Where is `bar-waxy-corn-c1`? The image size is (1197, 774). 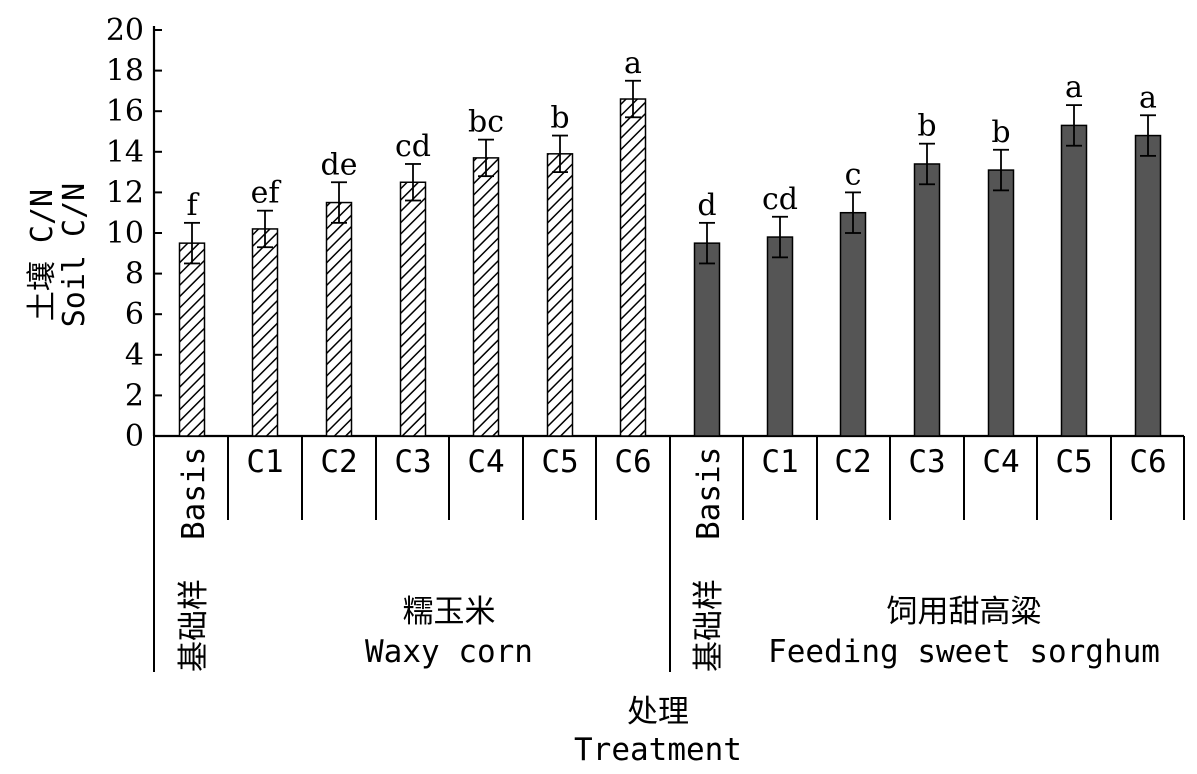
bar-waxy-corn-c1 is located at coordinates (265, 332).